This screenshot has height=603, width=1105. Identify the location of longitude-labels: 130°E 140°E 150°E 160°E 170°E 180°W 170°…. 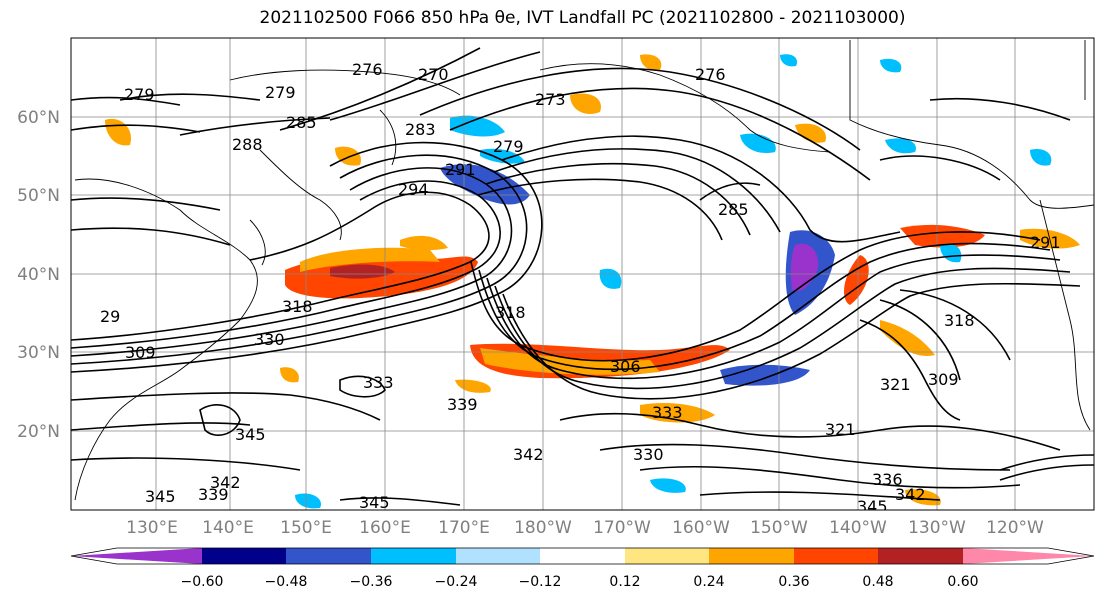
(585, 528).